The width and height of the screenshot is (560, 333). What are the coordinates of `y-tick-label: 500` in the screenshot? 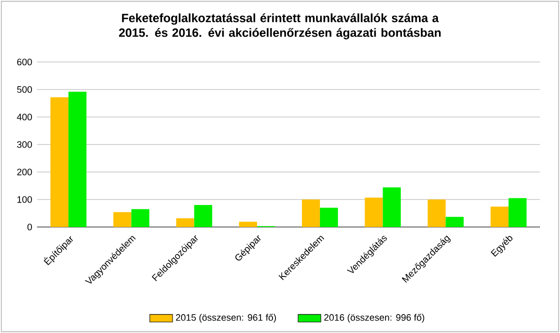 It's located at (24, 89).